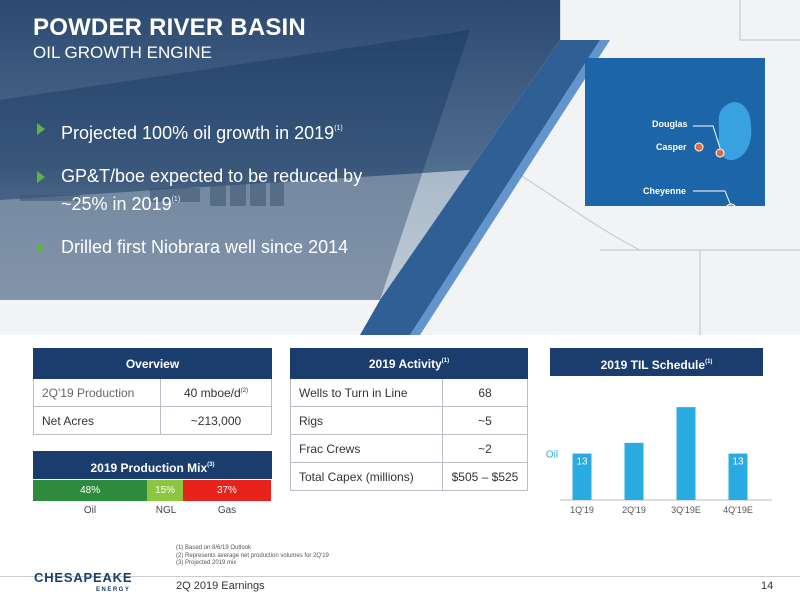  Describe the element at coordinates (485, 392) in the screenshot. I see `activity-value: 68` at that location.